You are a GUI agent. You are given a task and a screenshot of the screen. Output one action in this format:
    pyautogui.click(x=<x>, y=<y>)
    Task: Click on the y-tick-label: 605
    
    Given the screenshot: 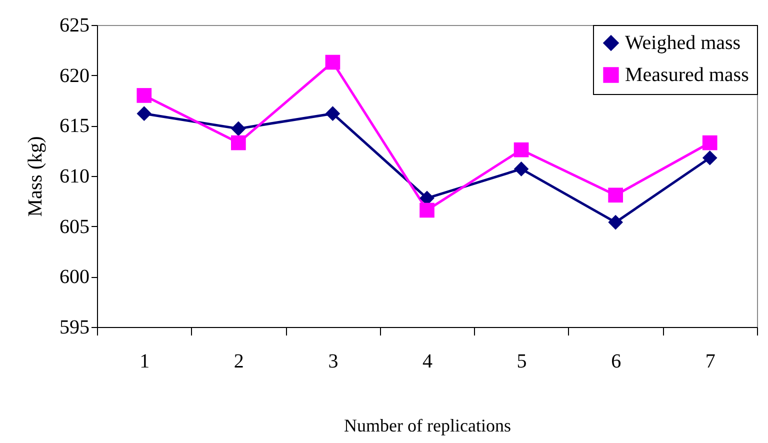 What is the action you would take?
    pyautogui.click(x=75, y=227)
    